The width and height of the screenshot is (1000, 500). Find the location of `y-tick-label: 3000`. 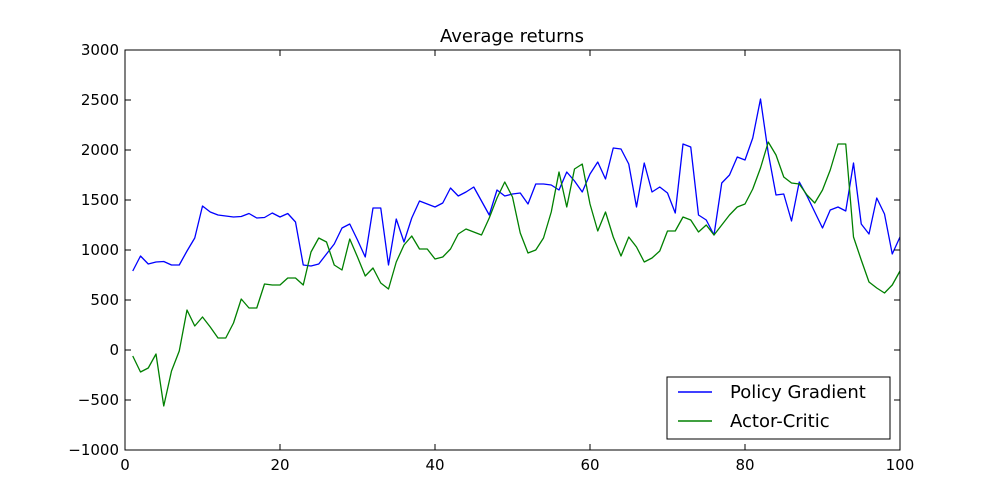

y-tick-label: 3000 is located at coordinates (100, 50).